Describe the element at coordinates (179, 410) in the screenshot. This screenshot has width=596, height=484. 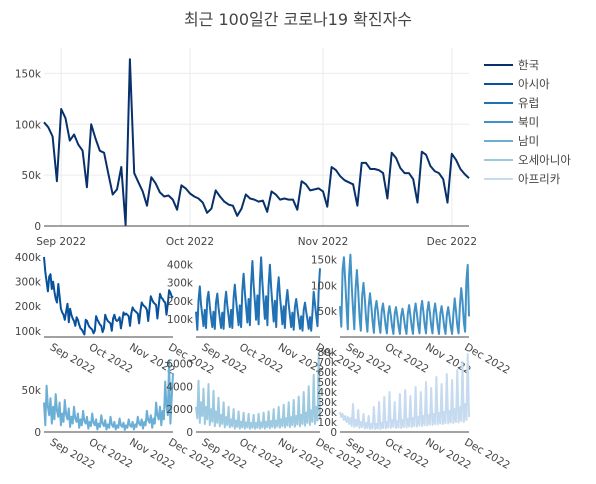
I see `y-tick-label: 2000` at that location.